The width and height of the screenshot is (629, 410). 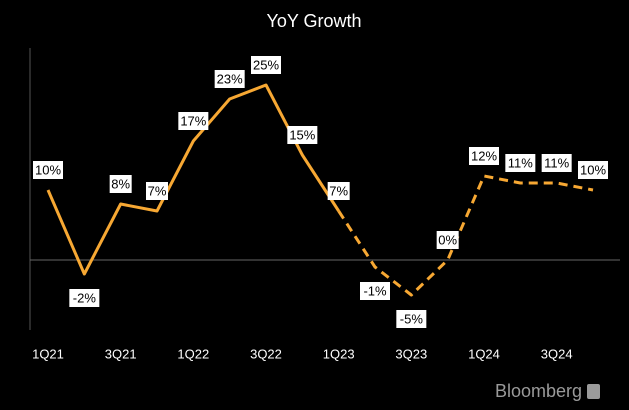 What do you see at coordinates (339, 353) in the screenshot?
I see `x-tick-label: 1Q23` at bounding box center [339, 353].